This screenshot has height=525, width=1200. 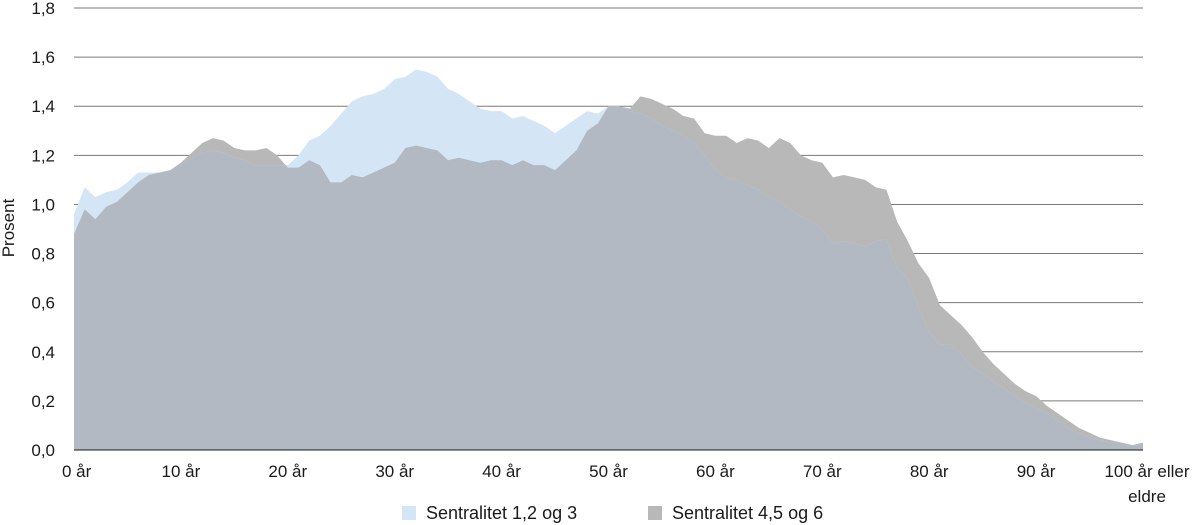 What do you see at coordinates (43, 303) in the screenshot?
I see `y-tick-label: 0,6` at bounding box center [43, 303].